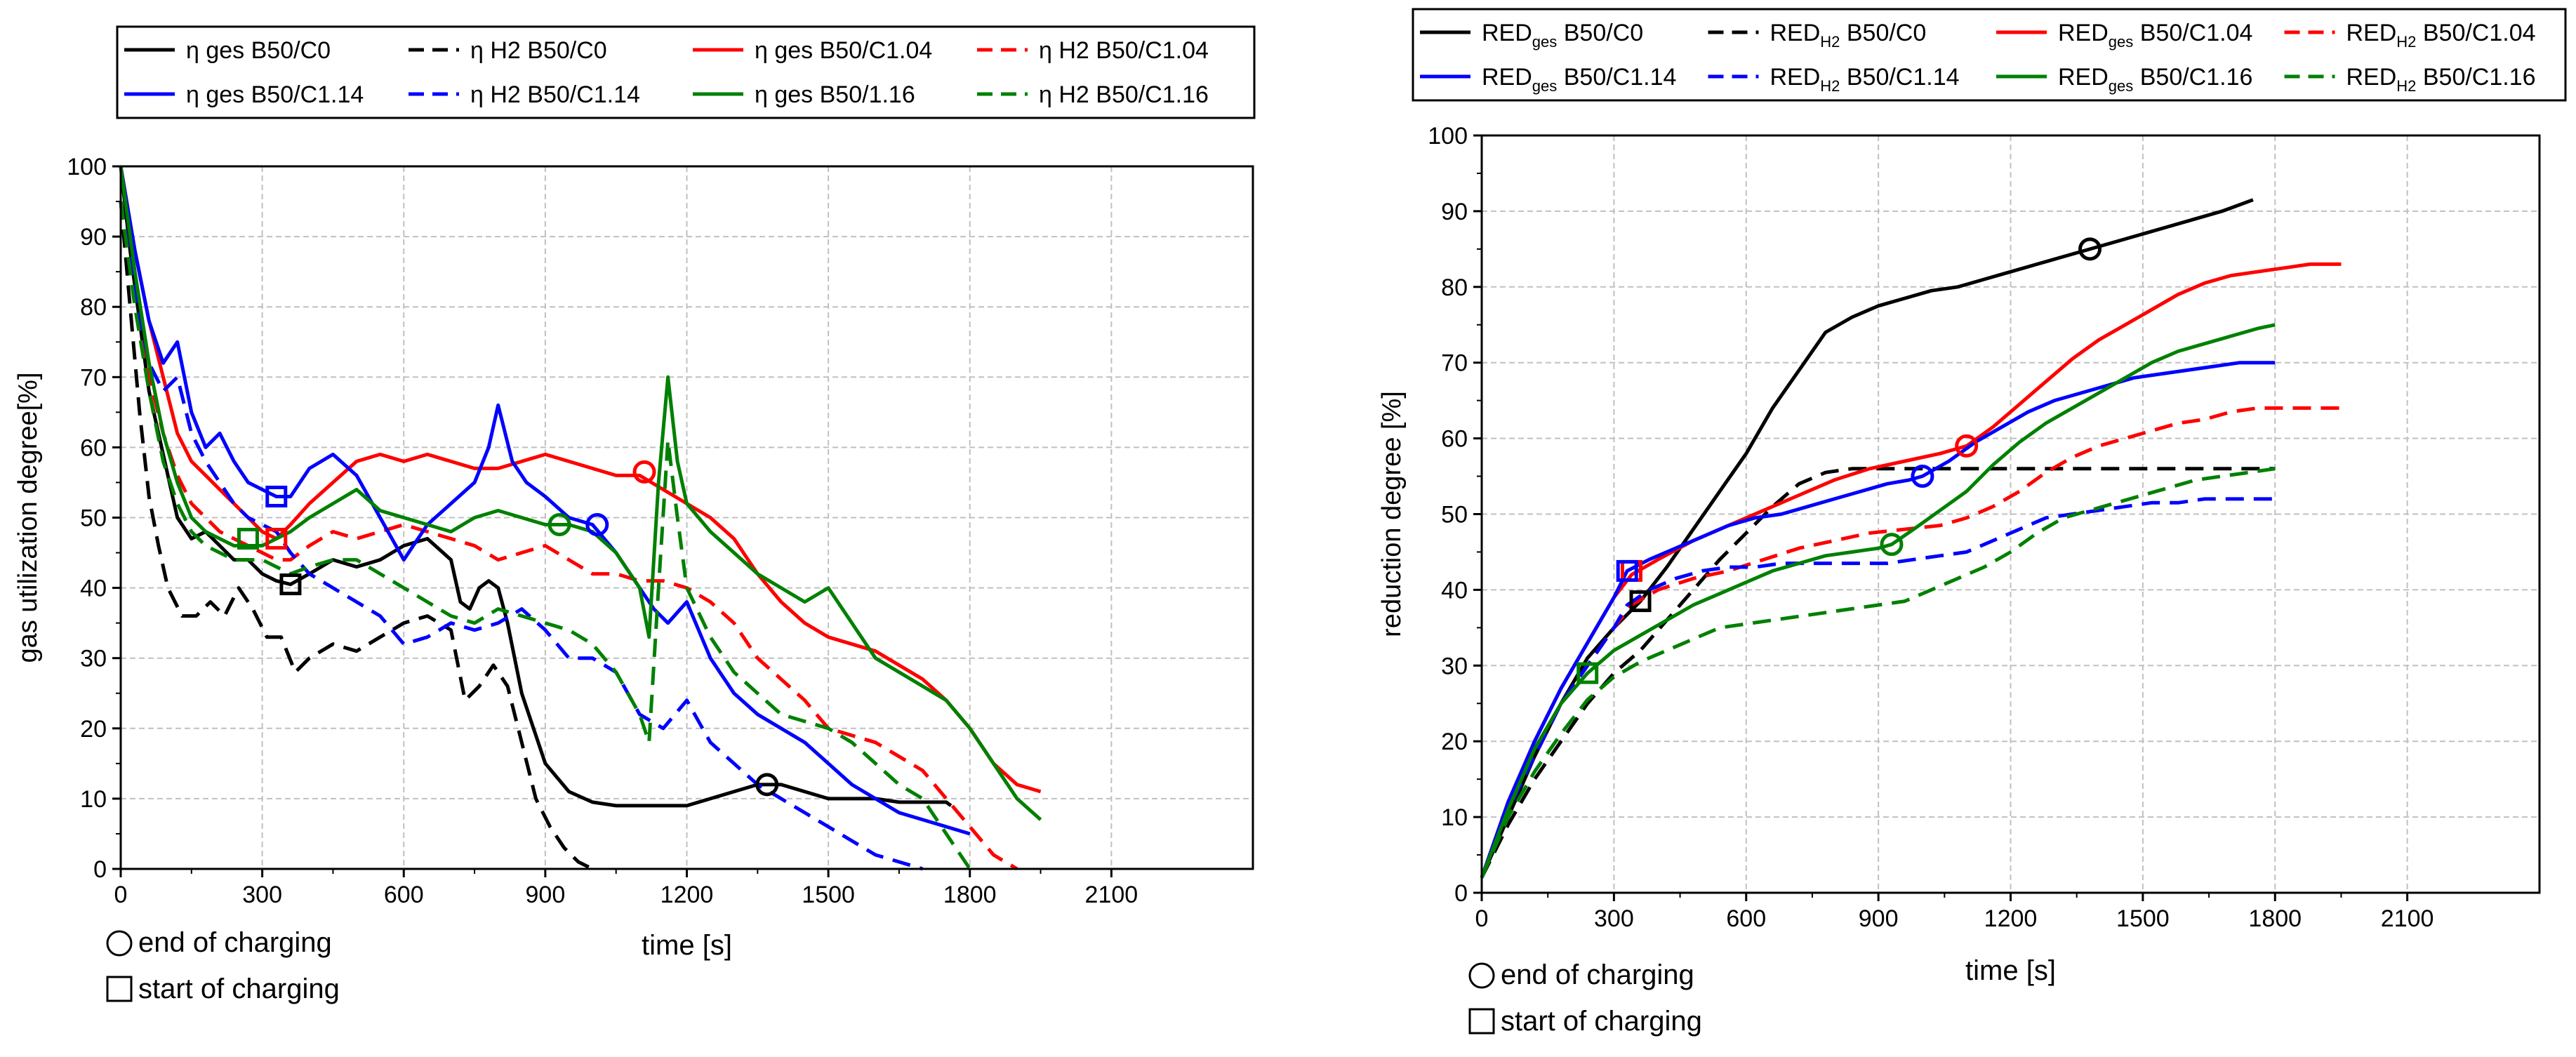 The width and height of the screenshot is (2576, 1057). I want to click on chart1-legend-label-7: η H2 B50/C1.16, so click(1124, 94).